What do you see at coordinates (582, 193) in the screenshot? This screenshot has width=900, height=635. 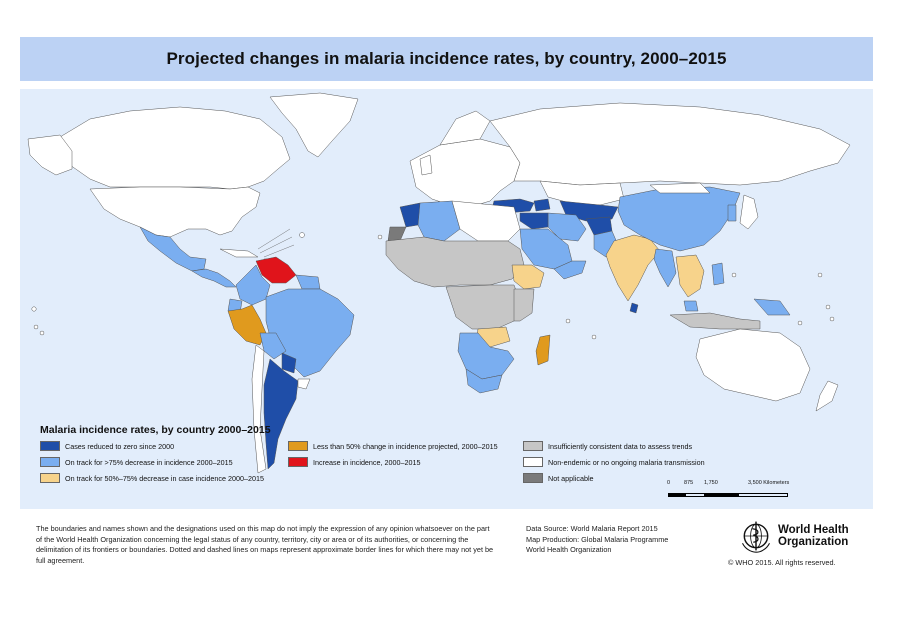 I see `kazakhstan` at bounding box center [582, 193].